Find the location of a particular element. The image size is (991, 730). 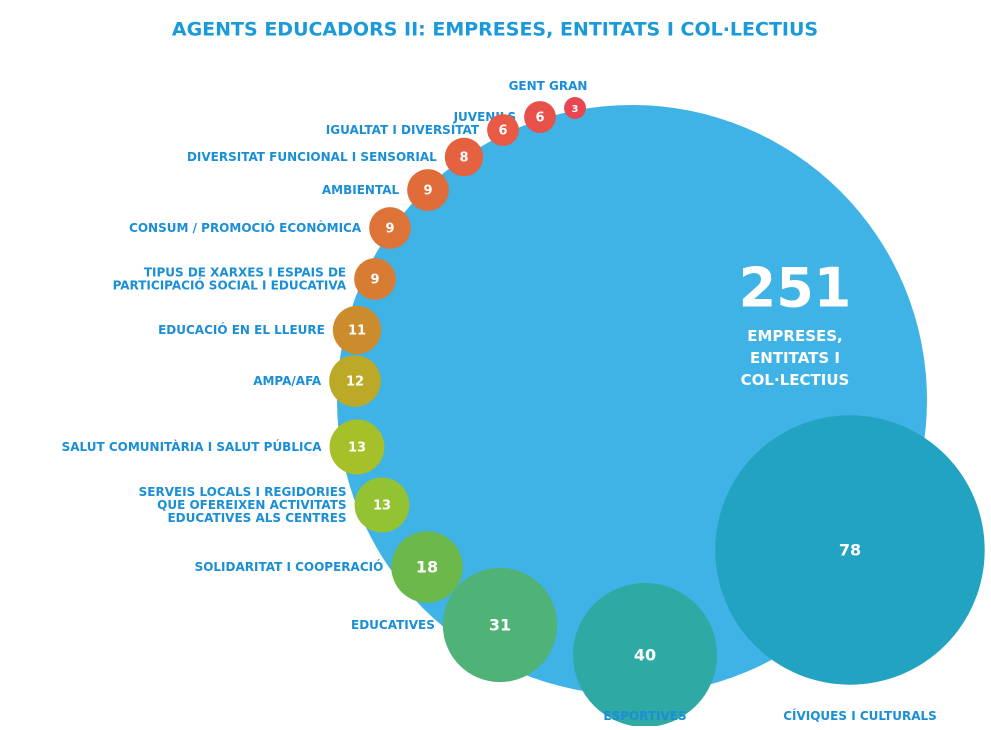

bubble-value: 18 is located at coordinates (427, 567).